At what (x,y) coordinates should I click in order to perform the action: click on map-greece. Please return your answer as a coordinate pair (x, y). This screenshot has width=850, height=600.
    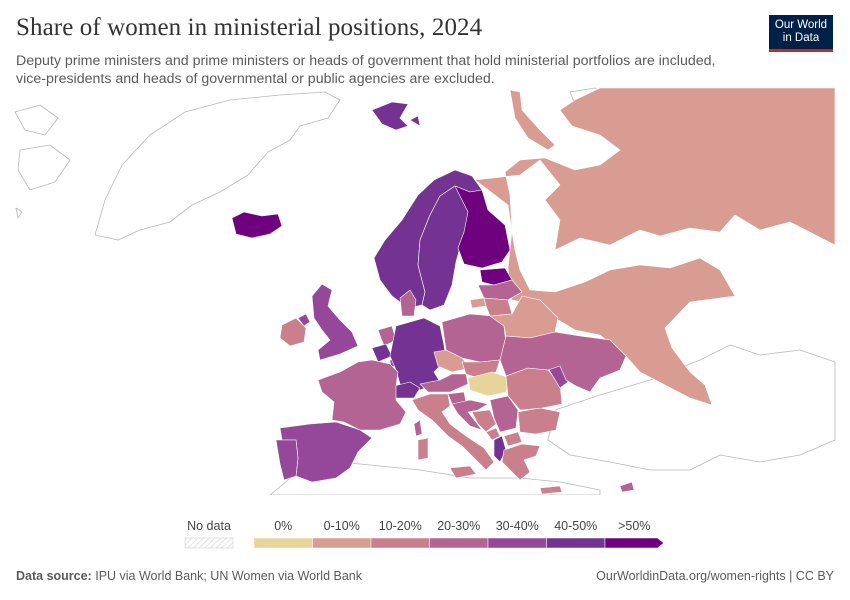
    Looking at the image, I should click on (521, 462).